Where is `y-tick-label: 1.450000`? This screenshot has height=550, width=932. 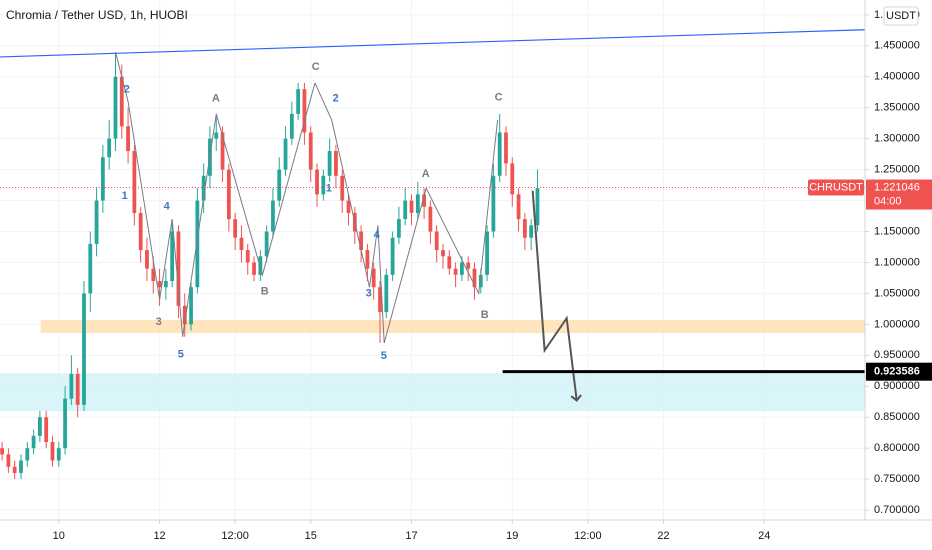
y-tick-label: 1.450000 is located at coordinates (897, 46).